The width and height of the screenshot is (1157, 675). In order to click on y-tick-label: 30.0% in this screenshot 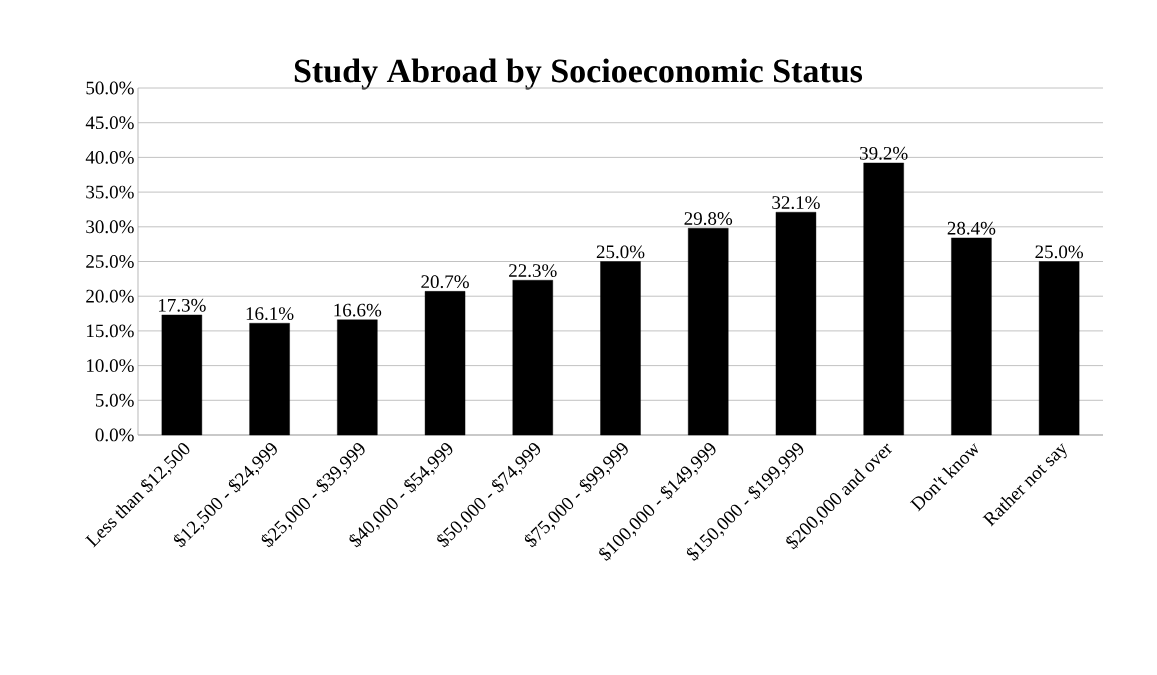, I will do `click(110, 227)`.